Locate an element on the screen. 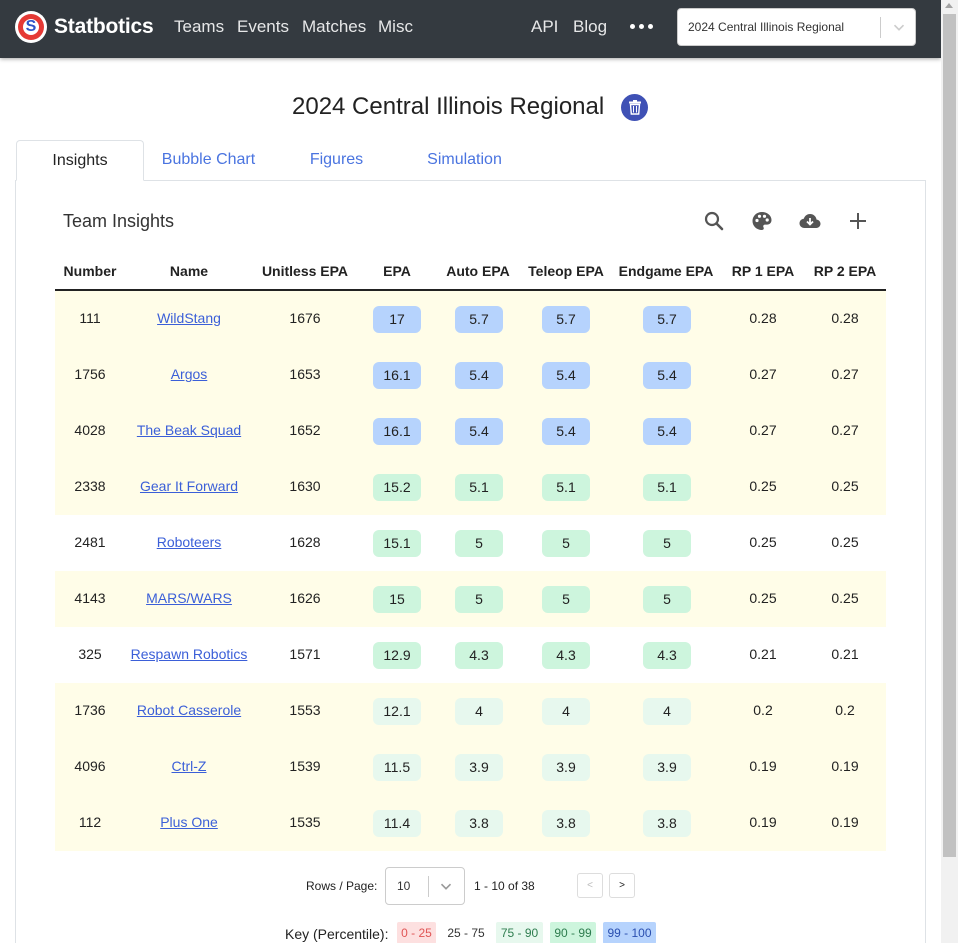 This screenshot has height=943, width=958. team-name-link: The Beak Squad is located at coordinates (189, 430).